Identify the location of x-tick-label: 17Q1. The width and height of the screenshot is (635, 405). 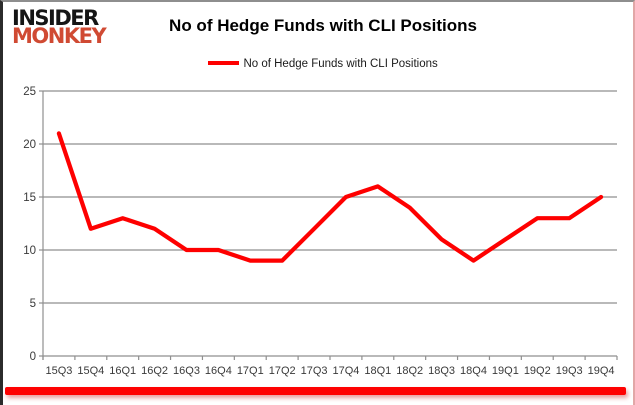
(250, 371).